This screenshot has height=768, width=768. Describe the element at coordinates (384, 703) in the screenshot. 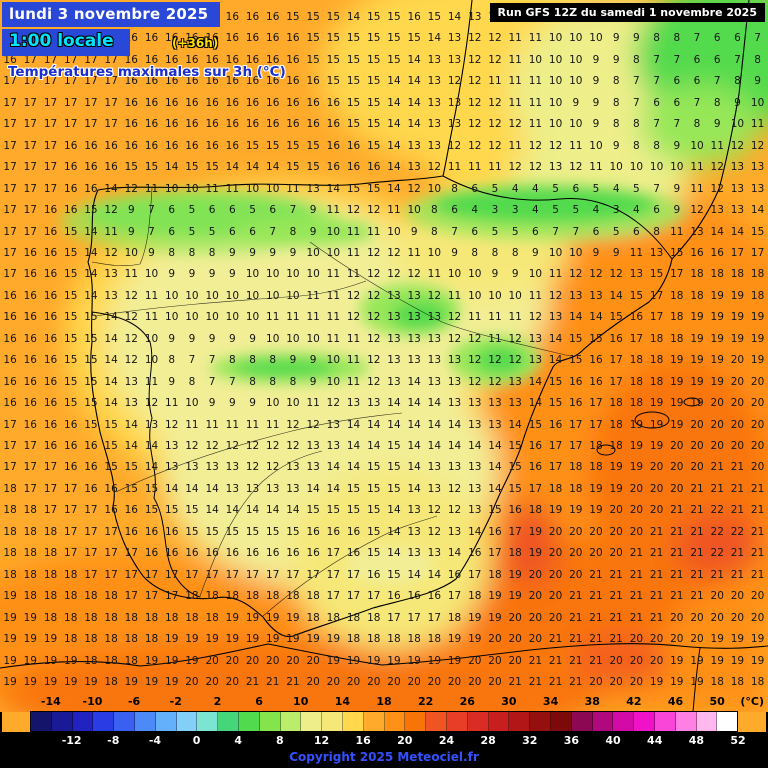

I see `legend-top-ticks: -14 -10 -6 -2 2 6 10 14 18 22 26 30 34 38 42 46 50` at that location.